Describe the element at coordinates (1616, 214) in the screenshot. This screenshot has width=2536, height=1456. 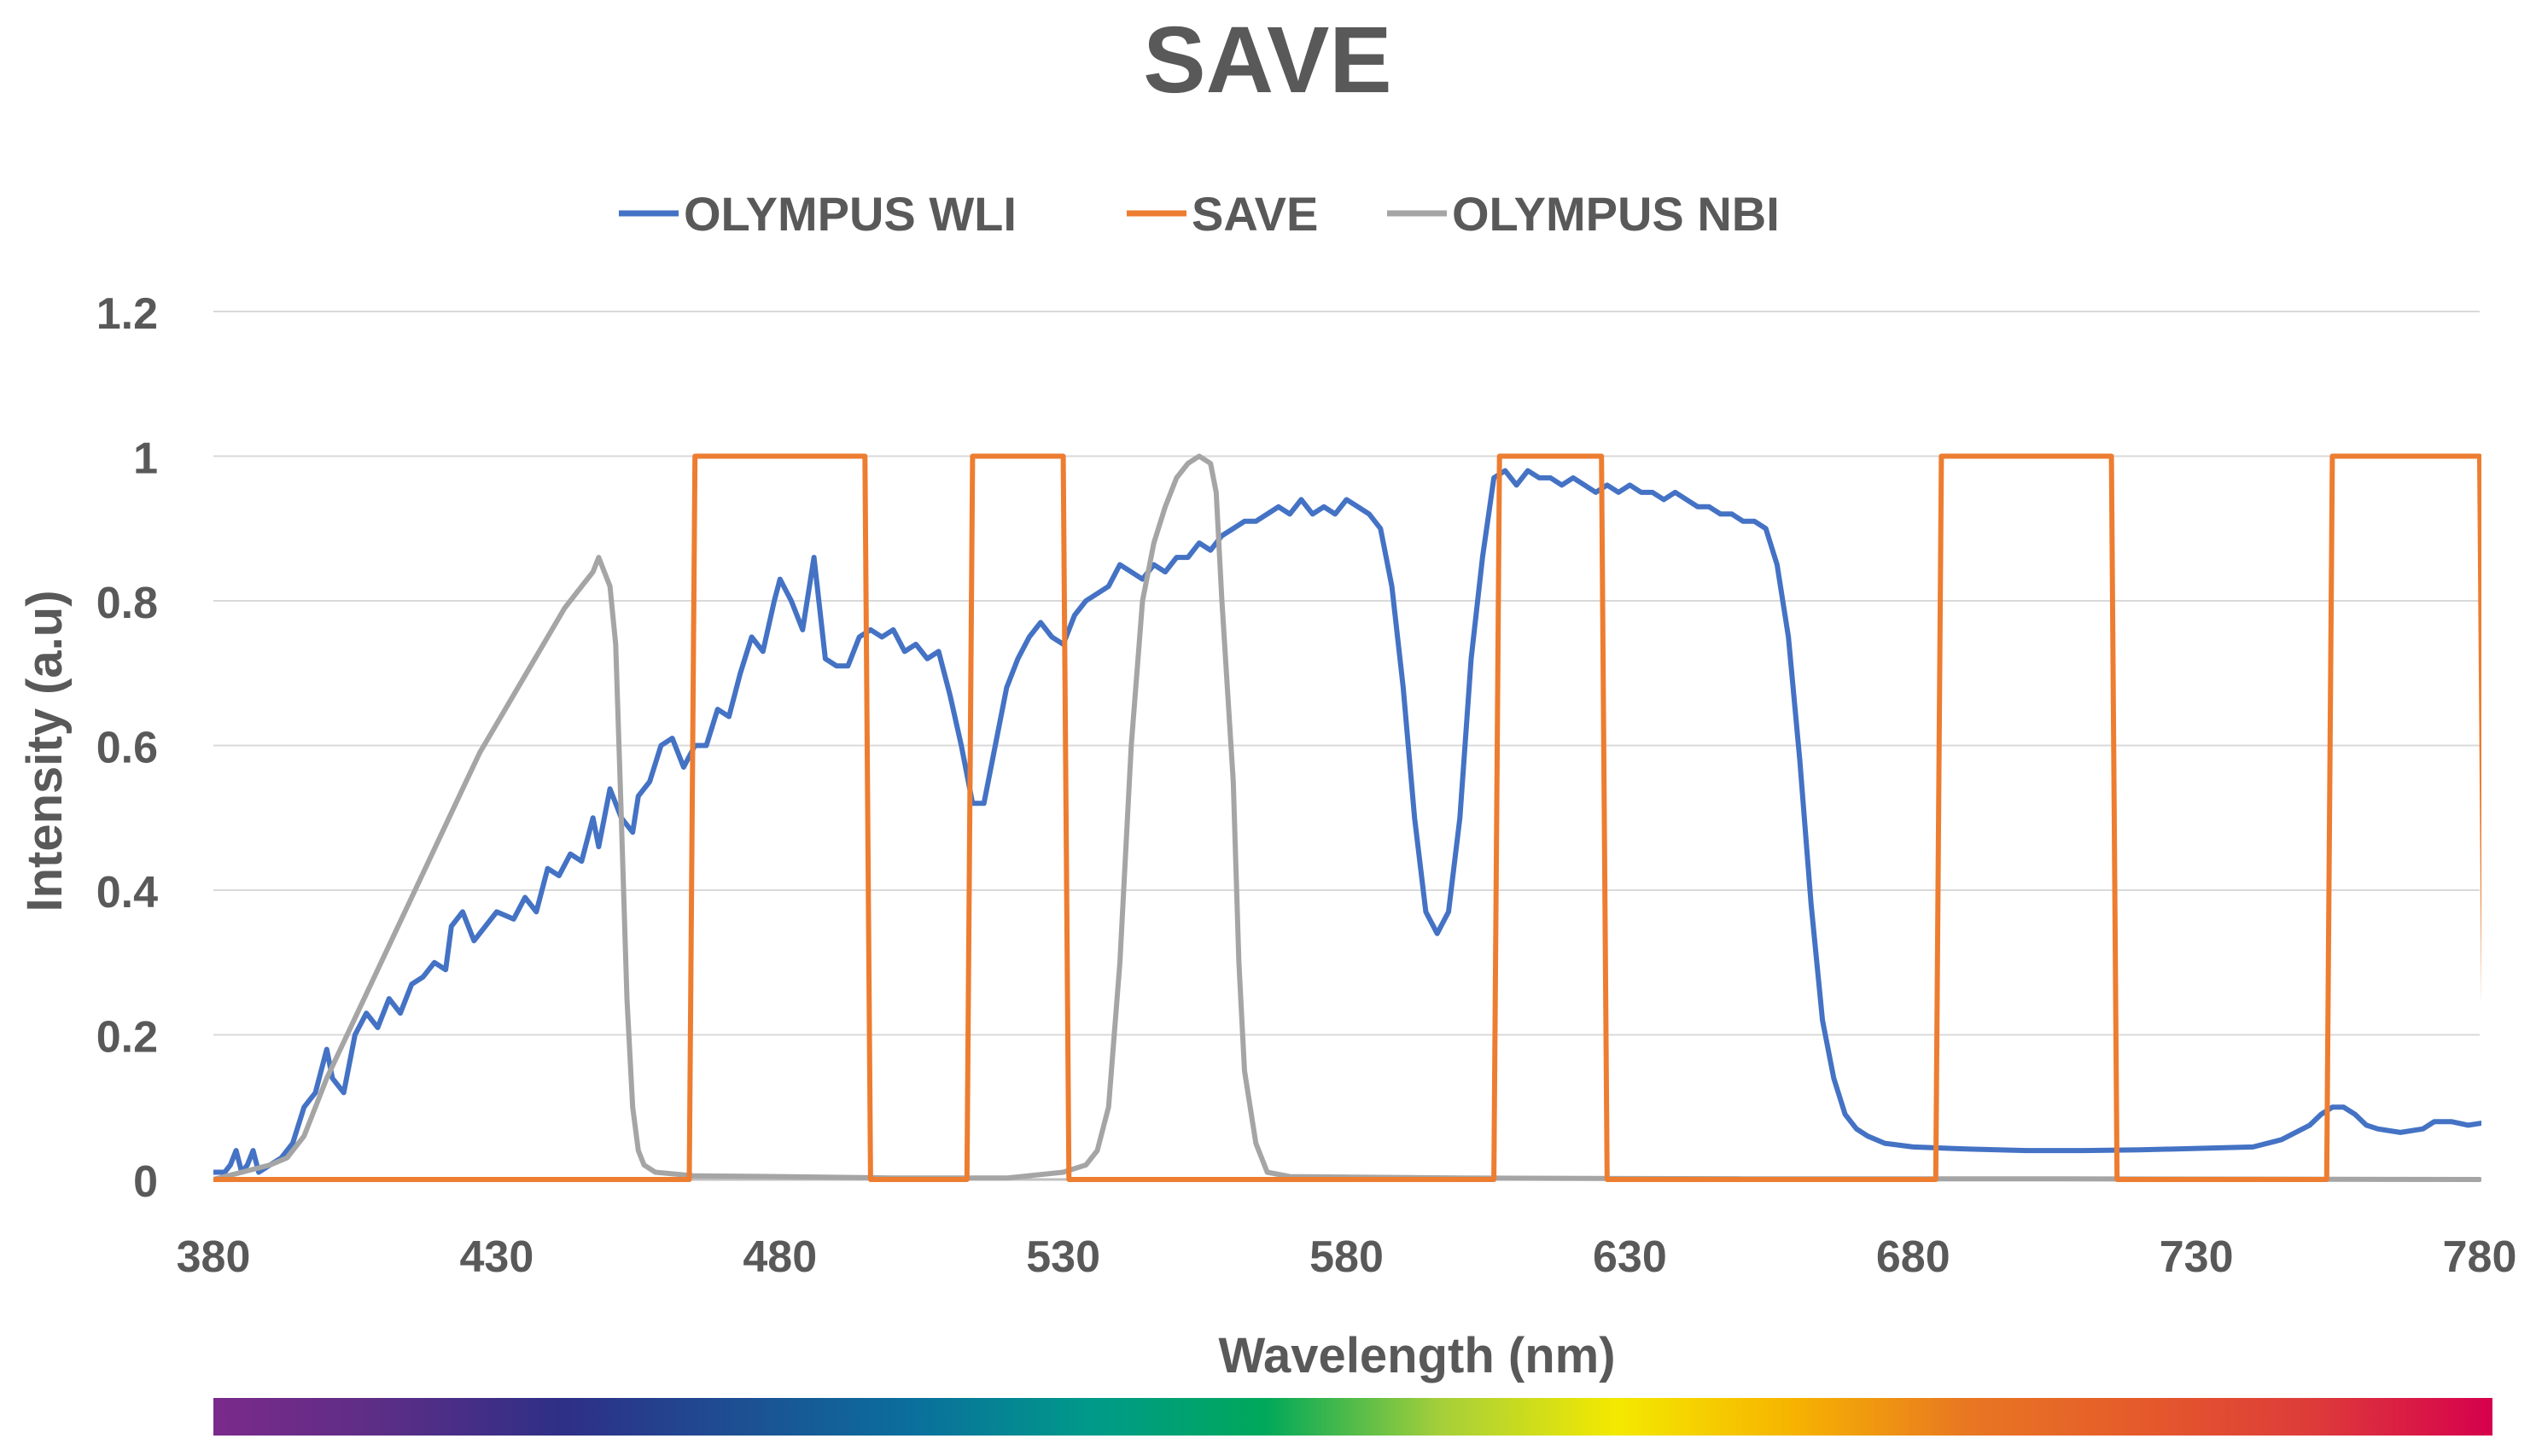
I see `legend-label: OLYMPUS NBI` at that location.